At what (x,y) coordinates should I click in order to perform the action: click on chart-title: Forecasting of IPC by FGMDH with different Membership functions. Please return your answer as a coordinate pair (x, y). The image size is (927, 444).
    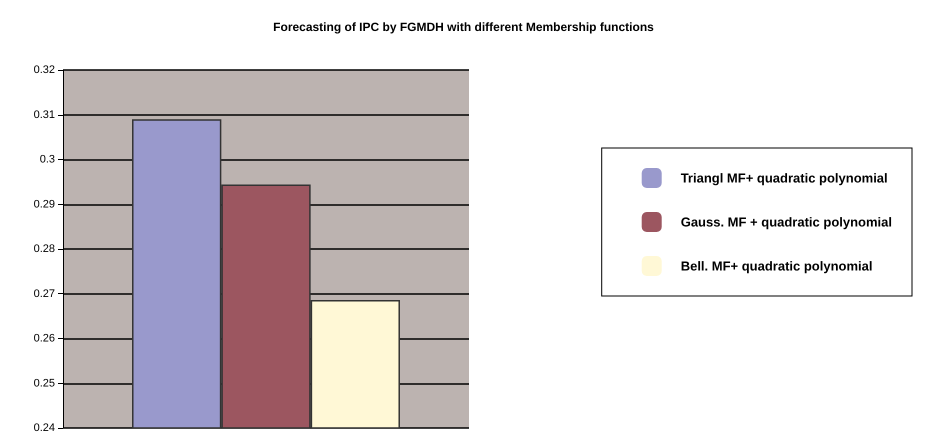
    Looking at the image, I should click on (463, 27).